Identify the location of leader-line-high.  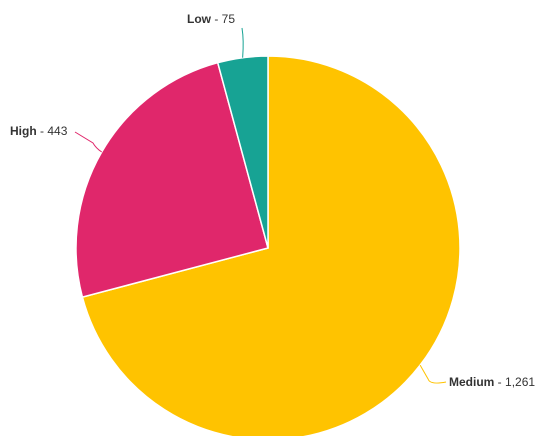
(88, 142).